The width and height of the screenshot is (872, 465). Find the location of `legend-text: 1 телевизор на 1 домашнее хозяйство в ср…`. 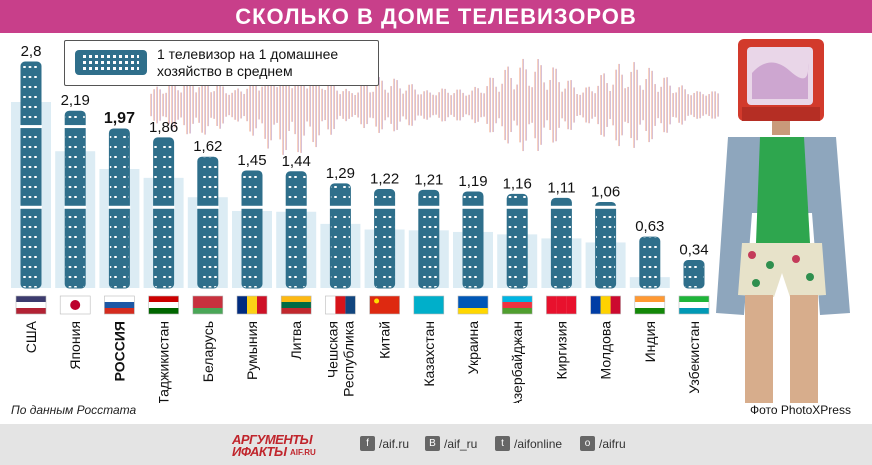

legend-text: 1 телевизор на 1 домашнее хозяйство в ср… is located at coordinates (248, 62).